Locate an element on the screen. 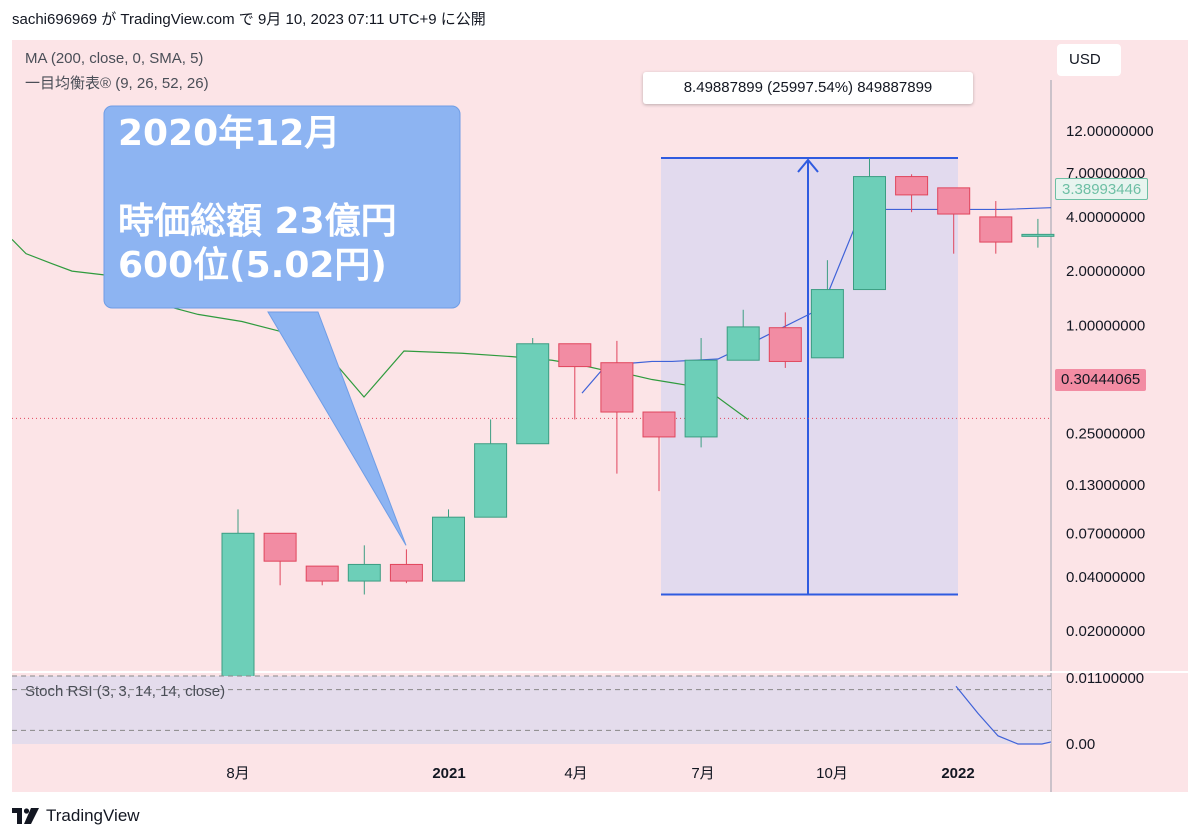  tradingview-footer: TradingView is located at coordinates (76, 816).